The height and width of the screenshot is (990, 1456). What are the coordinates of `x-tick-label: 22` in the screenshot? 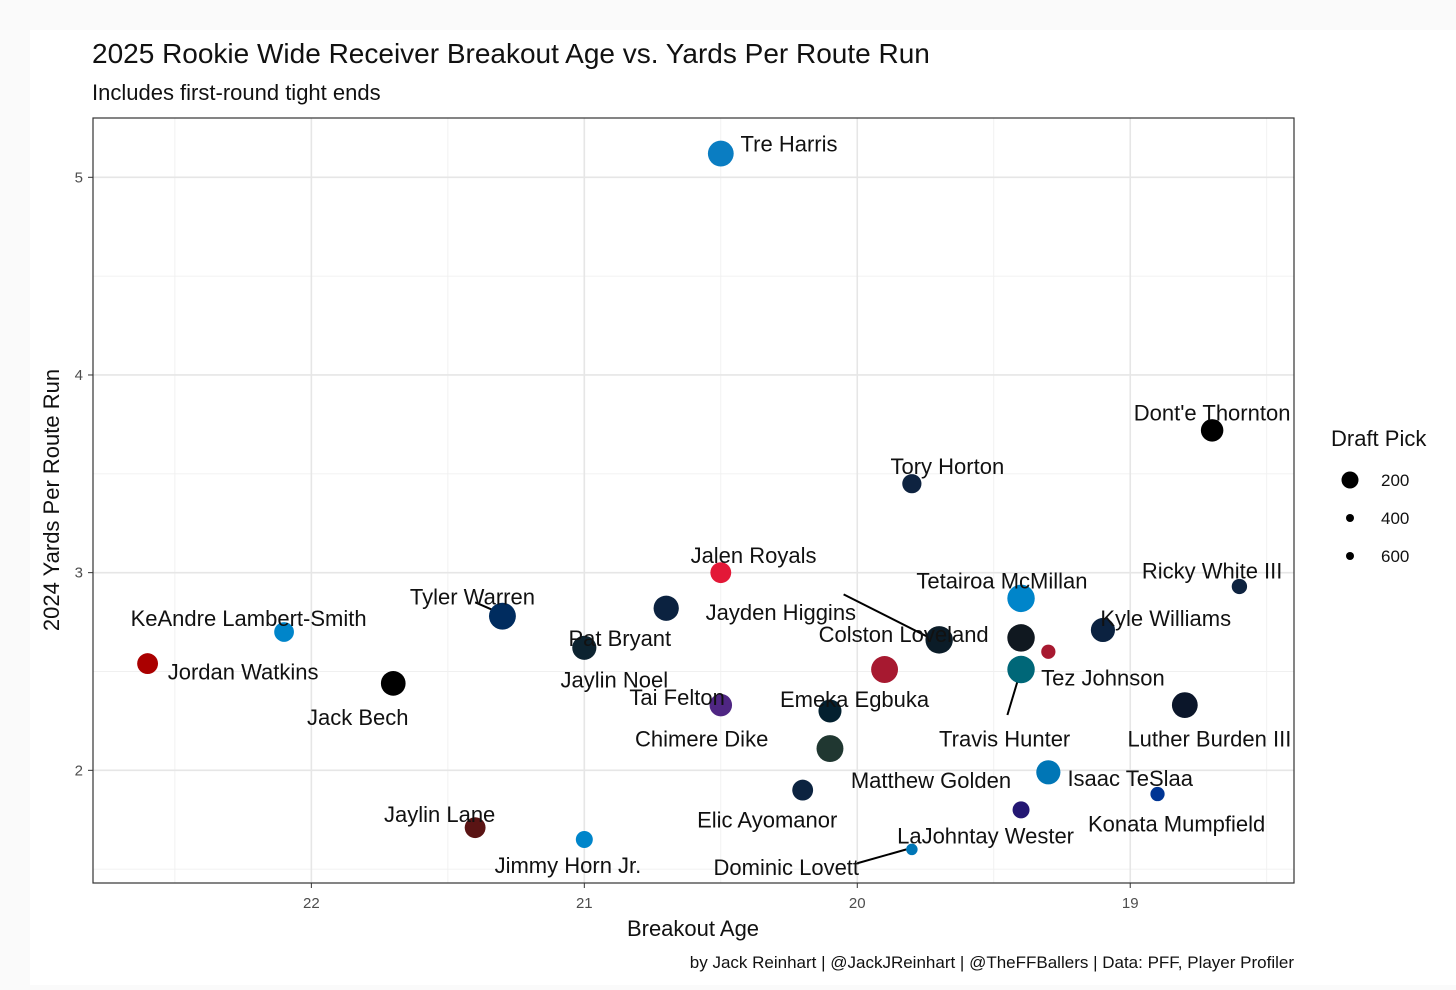 It's located at (311, 903).